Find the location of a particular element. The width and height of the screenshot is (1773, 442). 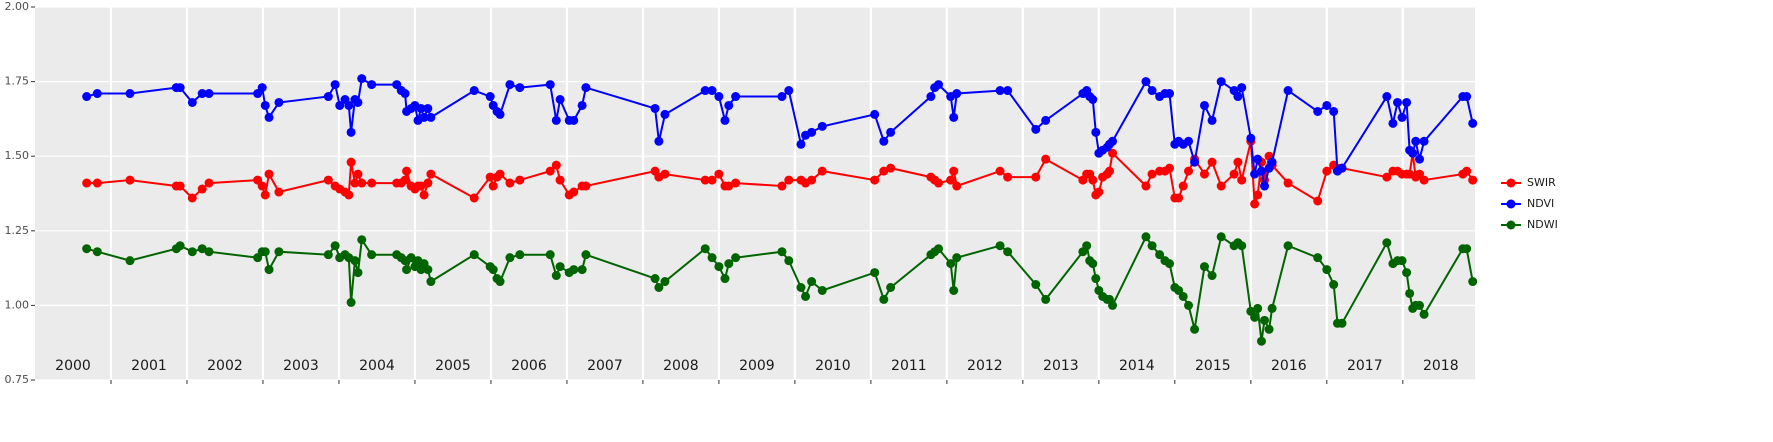

y-tick-label: 1.00 is located at coordinates (17, 304).